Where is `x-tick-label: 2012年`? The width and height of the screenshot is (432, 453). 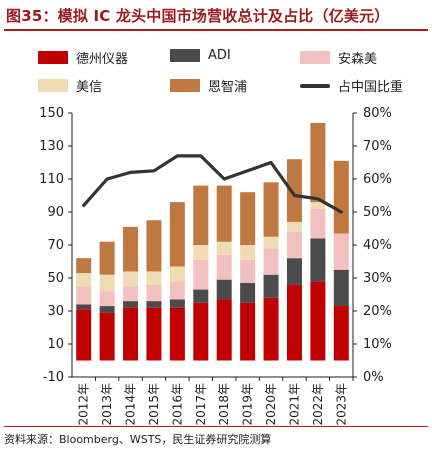 x-tick-label: 2012年 is located at coordinates (84, 404).